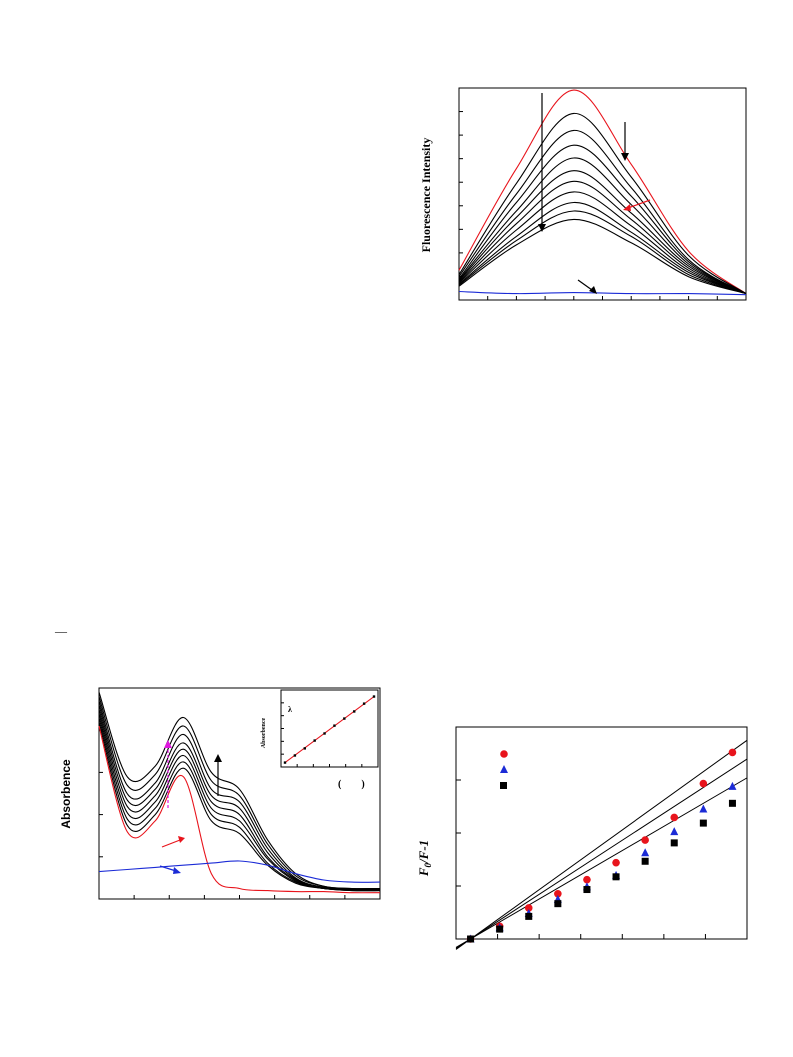 Image resolution: width=793 pixels, height=1057 pixels. What do you see at coordinates (177, 870) in the screenshot?
I see `blue-pointer-head` at bounding box center [177, 870].